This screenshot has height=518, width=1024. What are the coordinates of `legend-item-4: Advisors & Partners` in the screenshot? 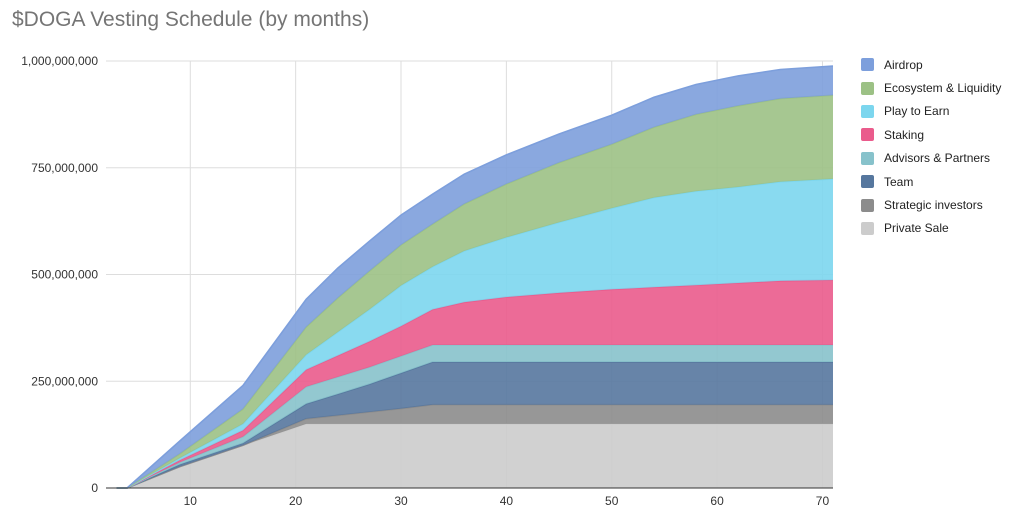 It's located at (931, 158).